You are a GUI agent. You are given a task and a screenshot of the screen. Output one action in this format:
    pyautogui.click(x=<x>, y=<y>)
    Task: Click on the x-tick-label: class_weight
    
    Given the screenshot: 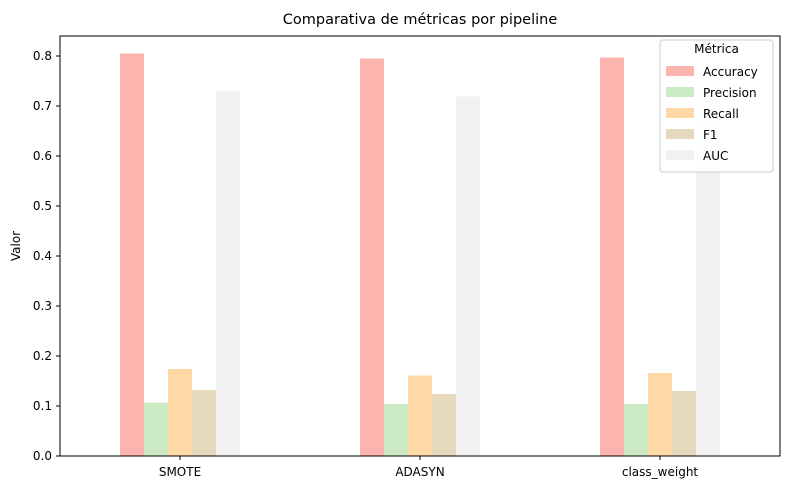 What is the action you would take?
    pyautogui.click(x=660, y=472)
    